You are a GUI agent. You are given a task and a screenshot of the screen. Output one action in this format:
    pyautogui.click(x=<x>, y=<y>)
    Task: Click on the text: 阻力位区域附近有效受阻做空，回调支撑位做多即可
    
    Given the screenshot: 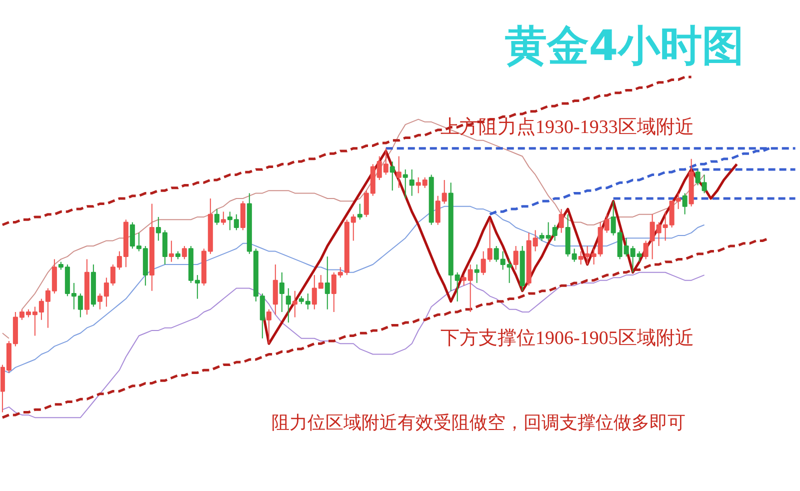 What is the action you would take?
    pyautogui.click(x=479, y=422)
    